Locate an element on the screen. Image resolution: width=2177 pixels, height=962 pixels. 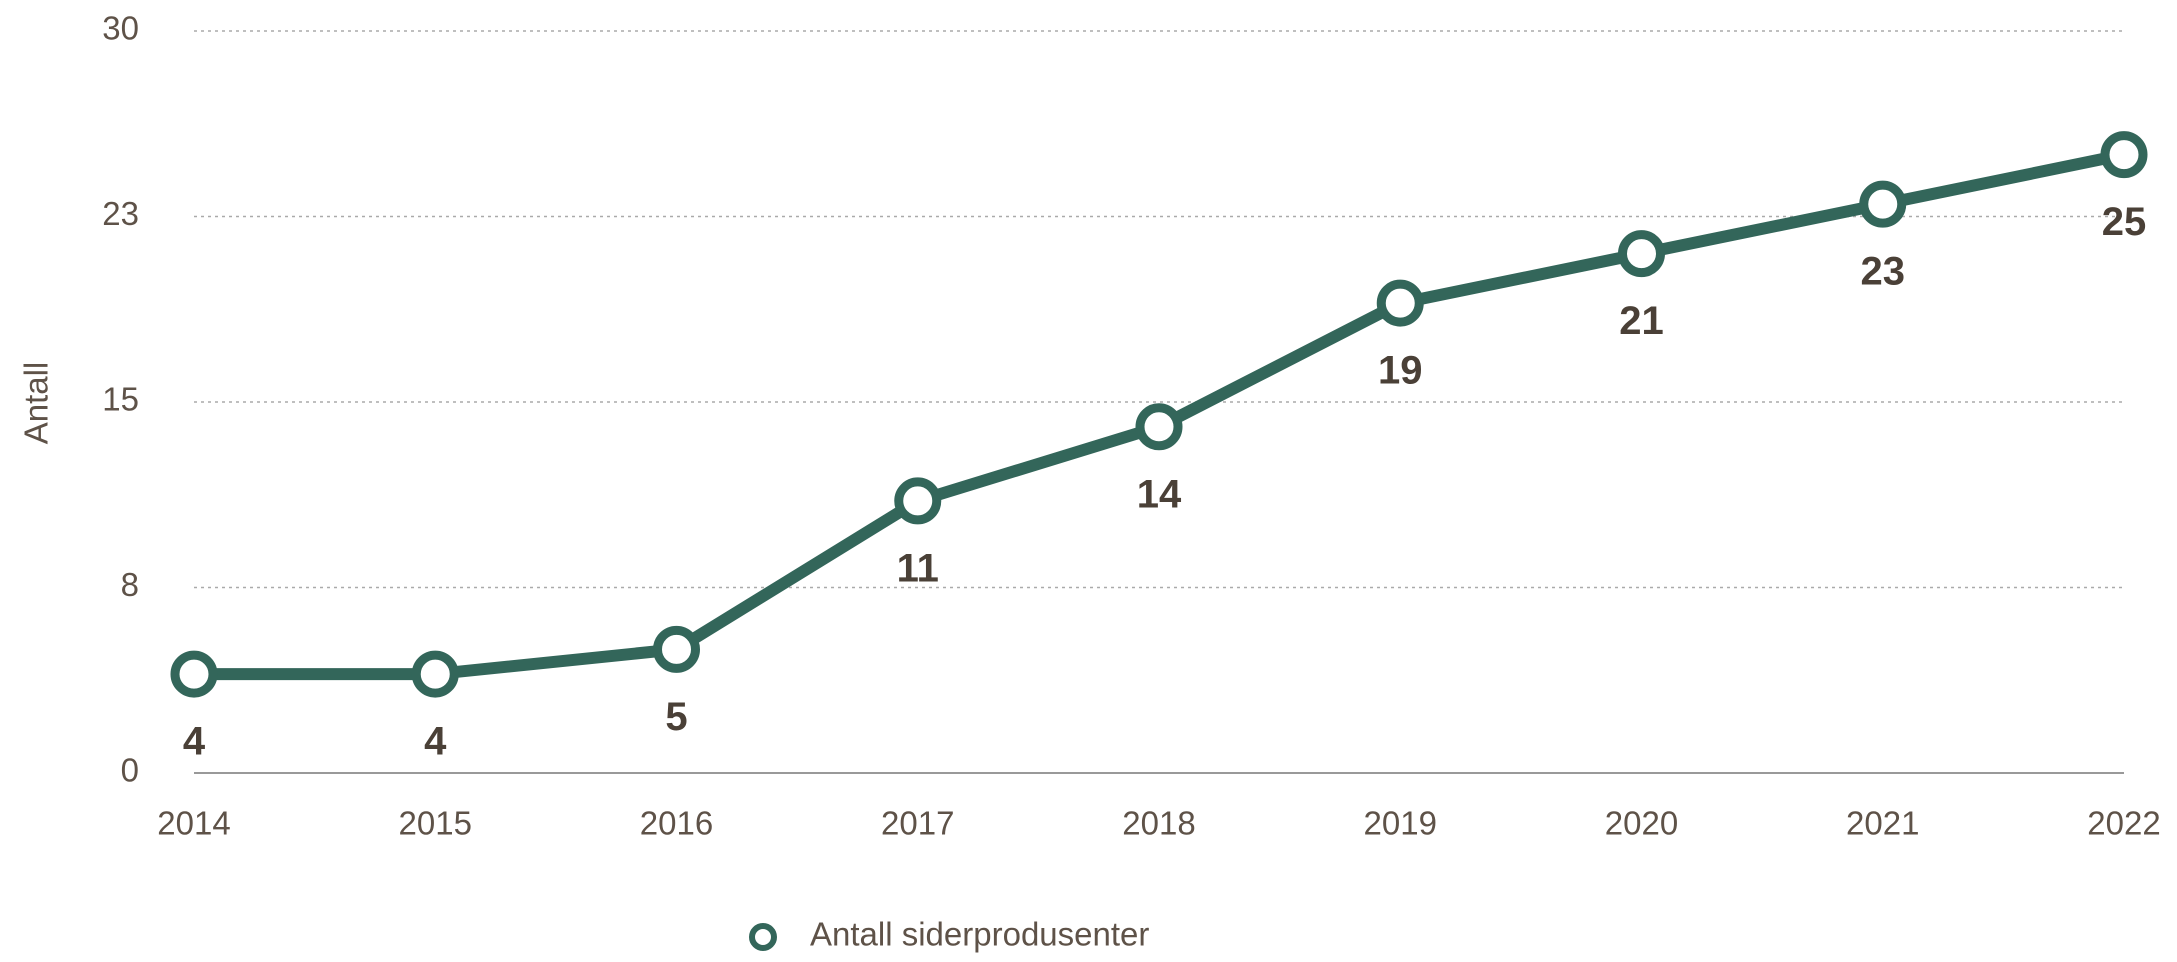
x-tick-label: 2017 is located at coordinates (917, 823).